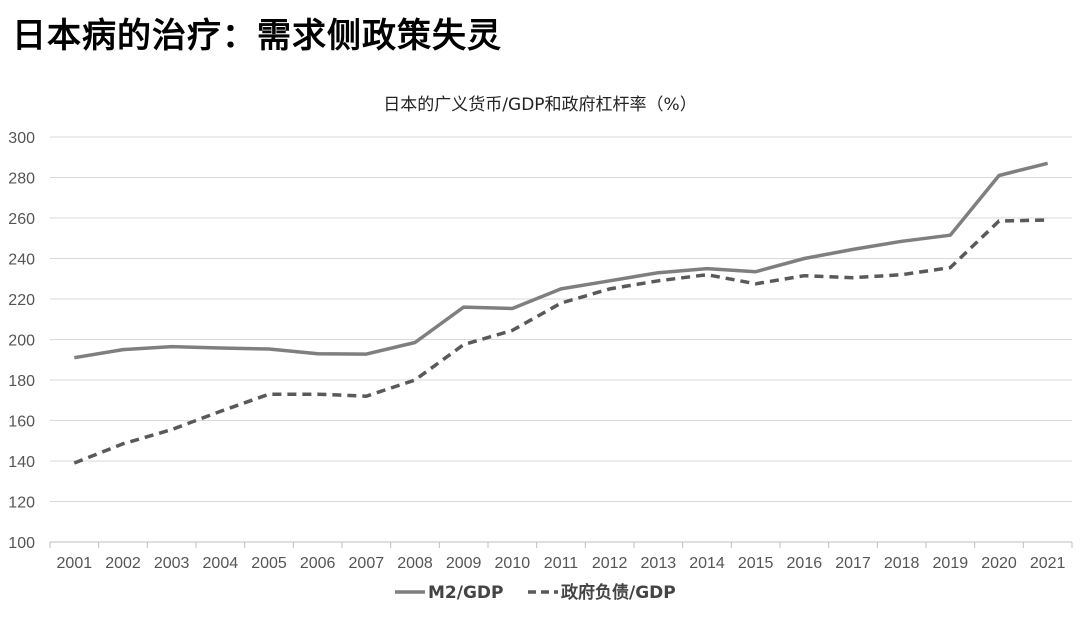  Describe the element at coordinates (21, 462) in the screenshot. I see `y-tick-label: 140` at that location.